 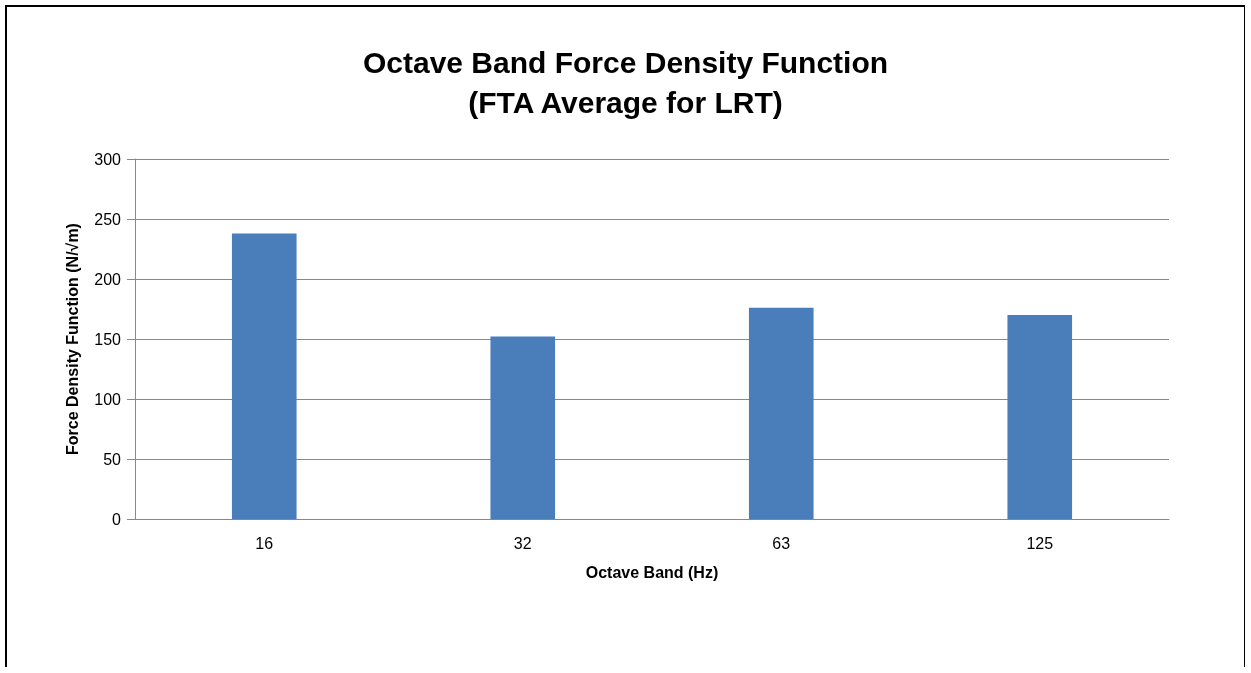 I want to click on chart-title: Octave Band Force Density Function (FTA Average for LRT), so click(x=625, y=82).